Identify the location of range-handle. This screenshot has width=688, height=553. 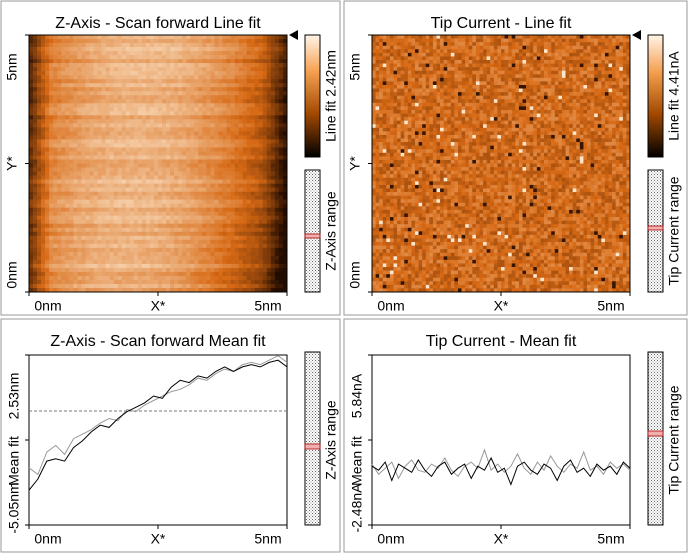
(312, 236).